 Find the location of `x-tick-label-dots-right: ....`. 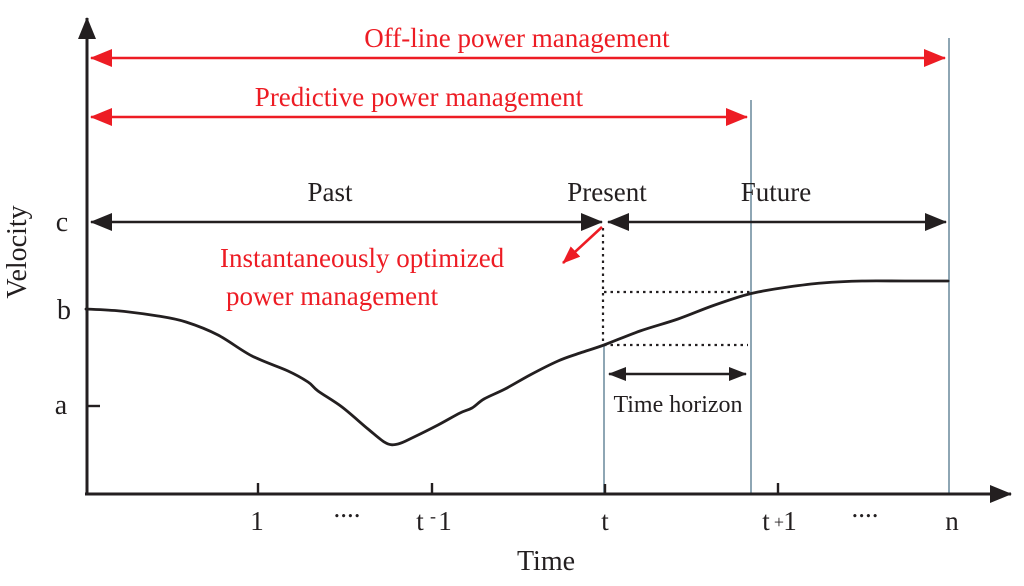

x-tick-label-dots-right: .... is located at coordinates (865, 508).